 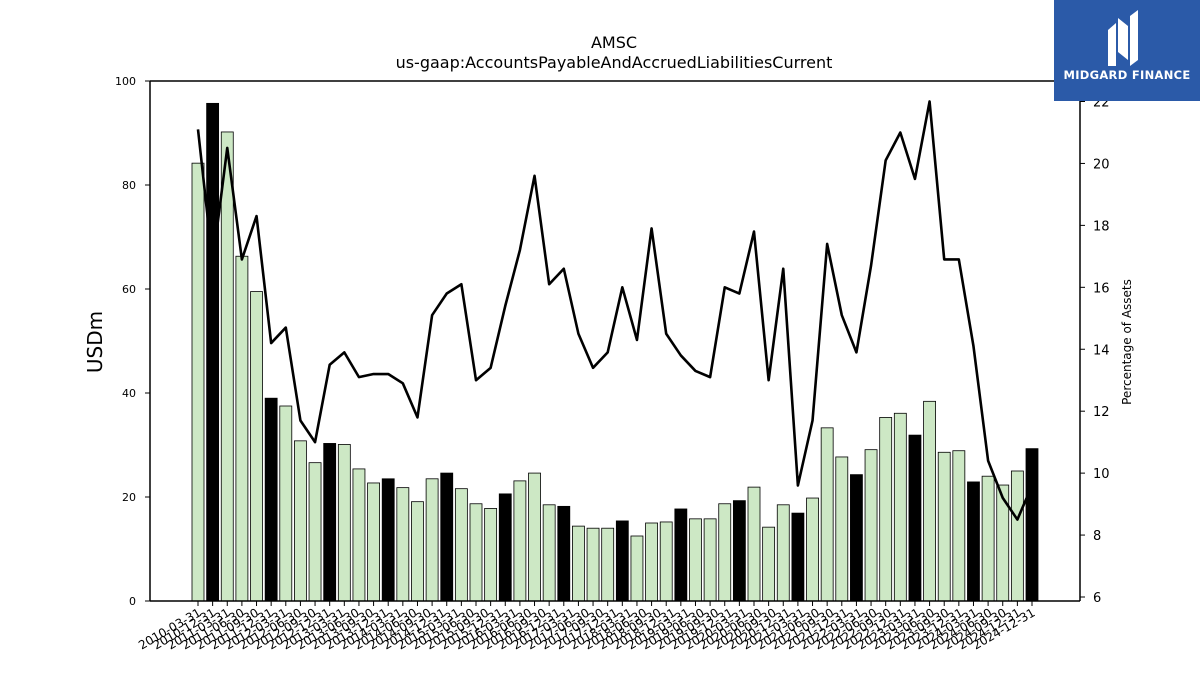 I want to click on y-axis-label: USDm, so click(x=95, y=342).